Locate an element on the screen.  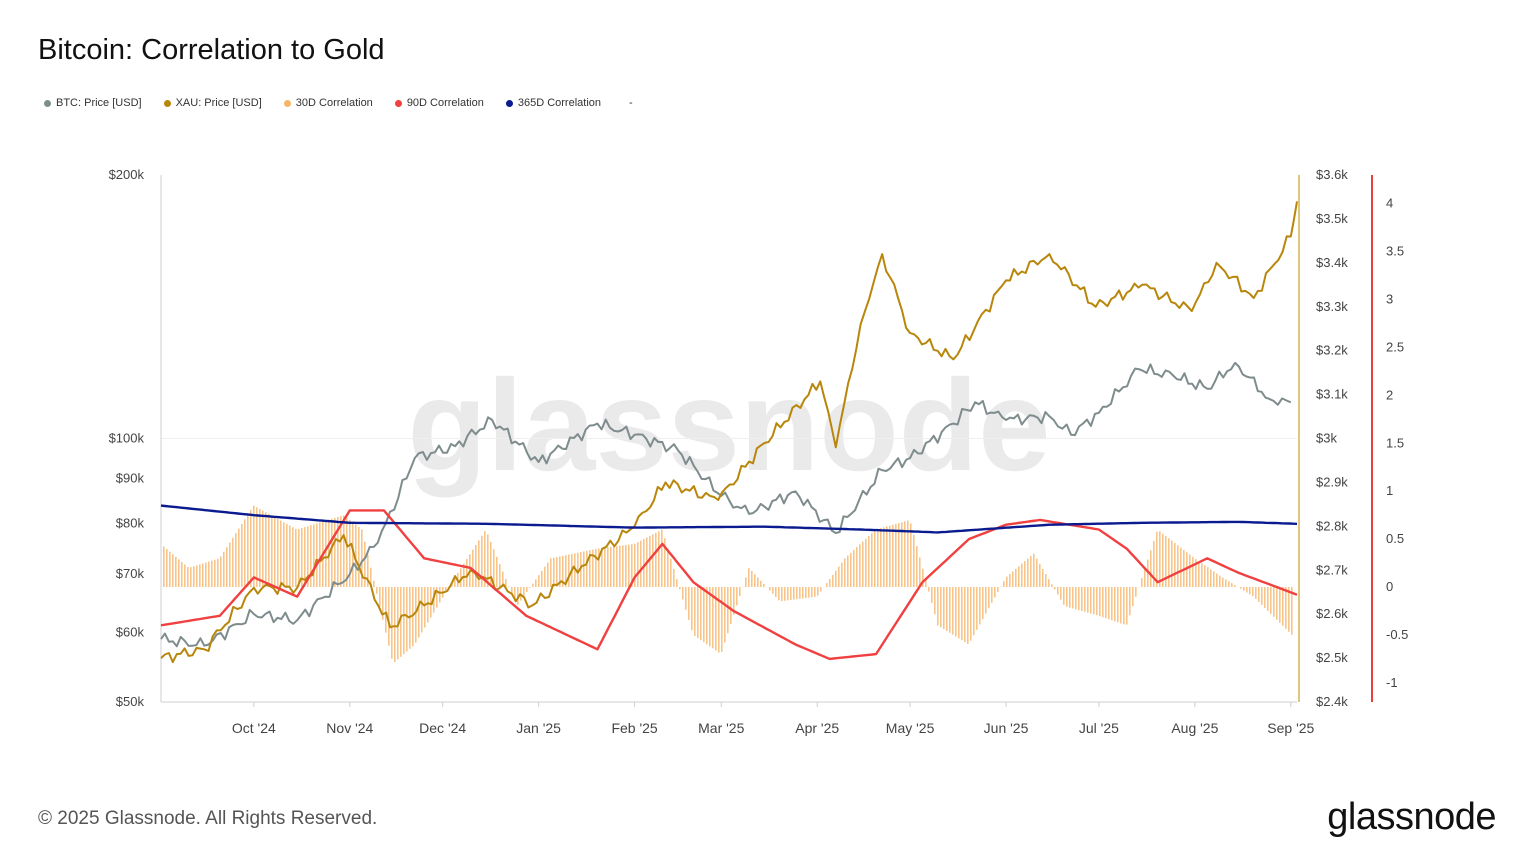
legend-item-btc: BTC: Price [USD] is located at coordinates (93, 103).